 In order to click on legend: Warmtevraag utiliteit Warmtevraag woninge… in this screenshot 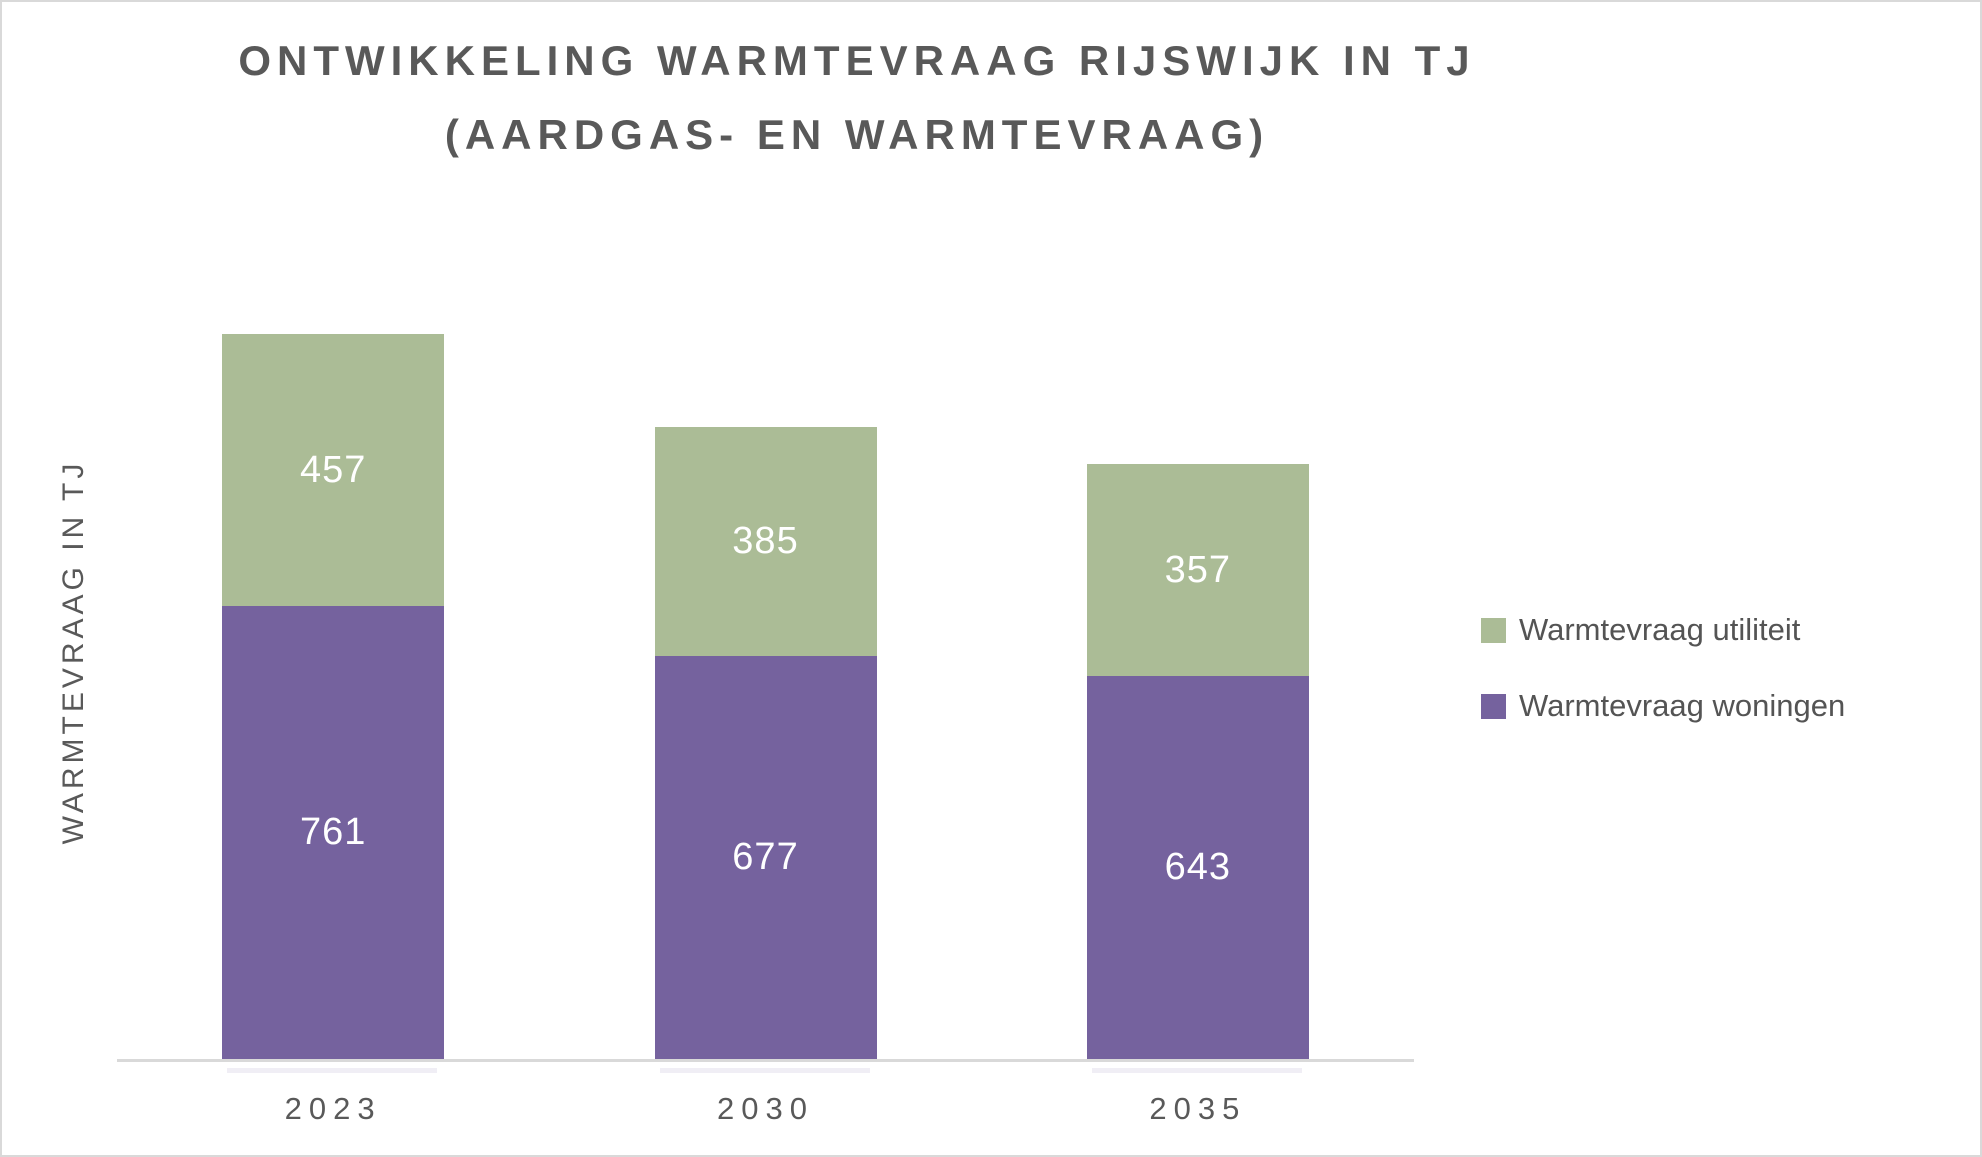, I will do `click(1663, 688)`.